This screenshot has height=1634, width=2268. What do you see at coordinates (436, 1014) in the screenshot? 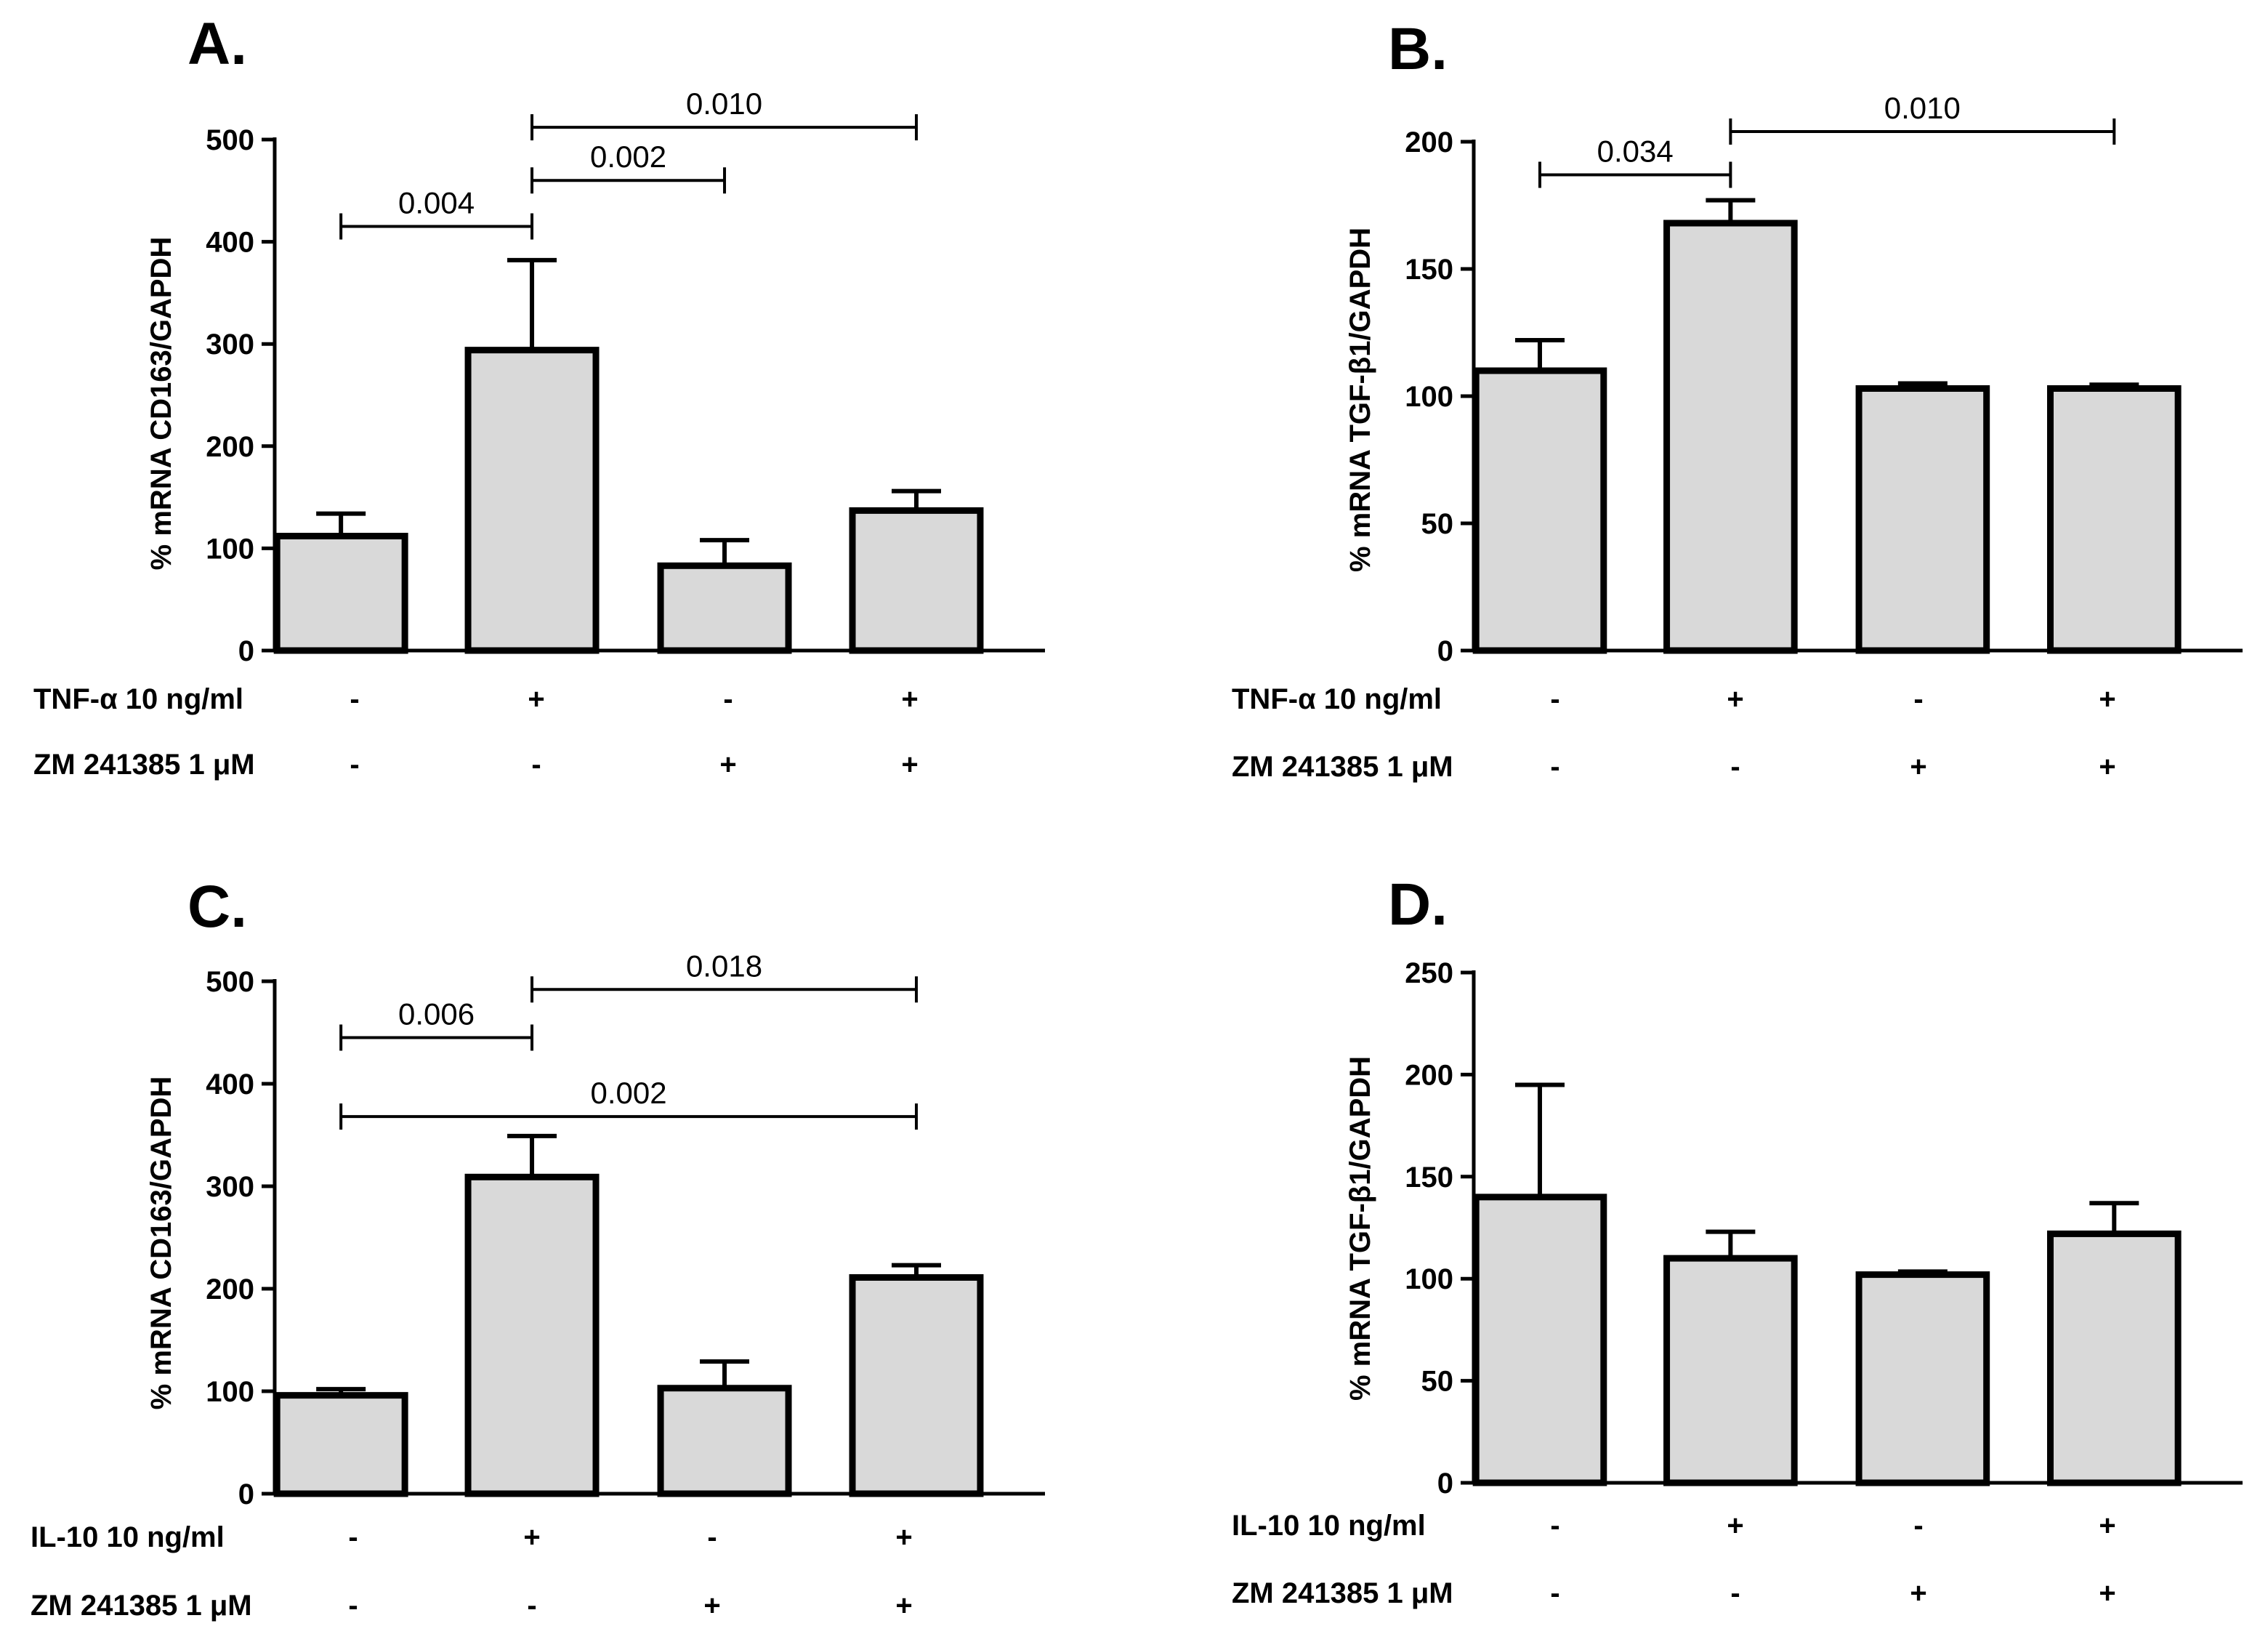
I see `p-value-label: 0.006` at bounding box center [436, 1014].